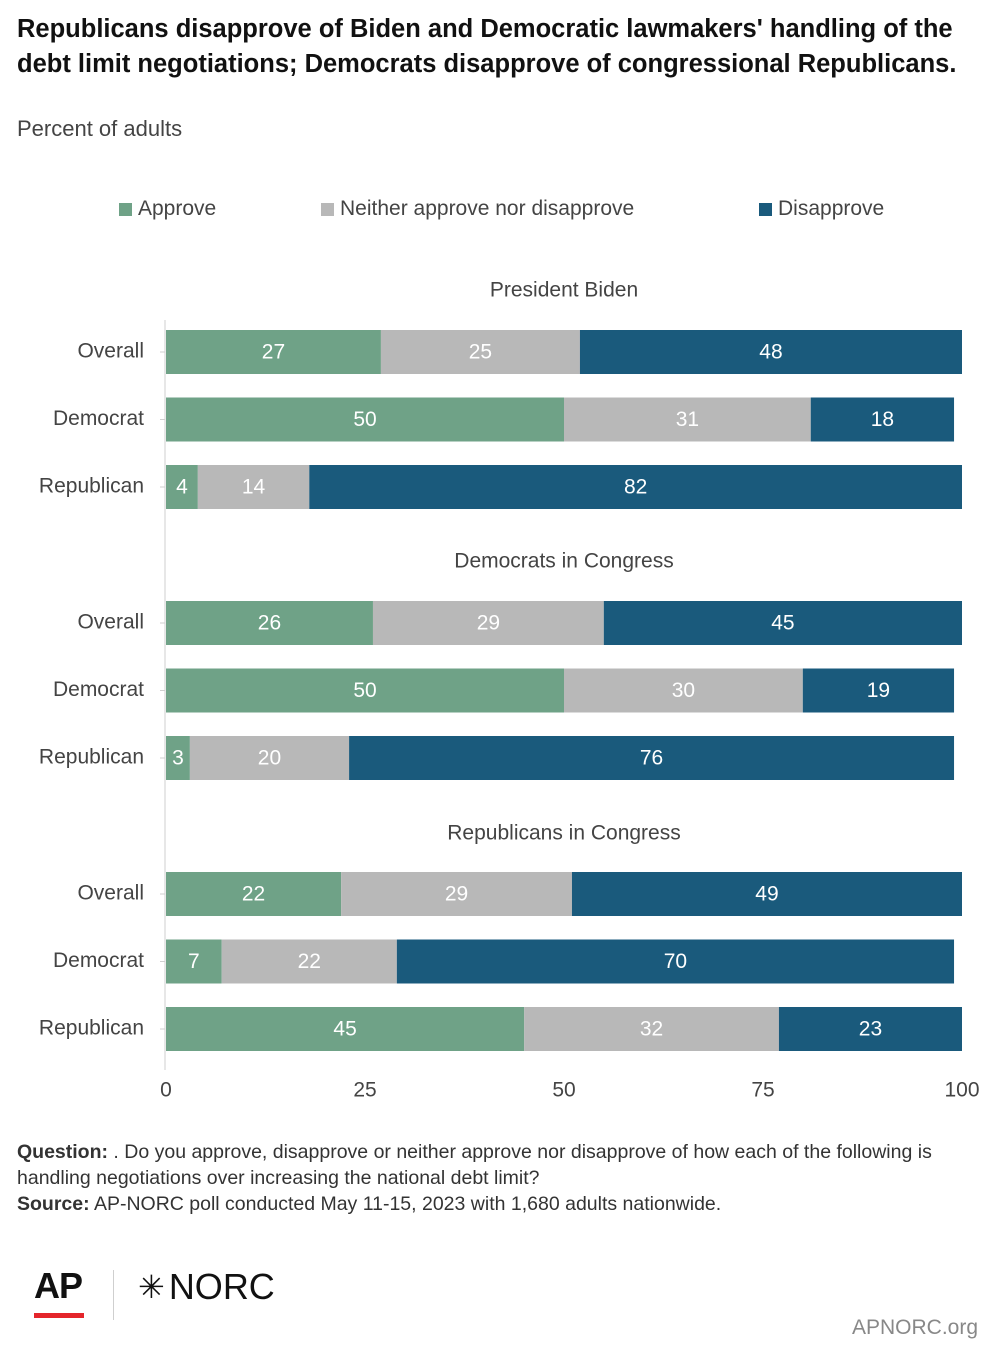 This screenshot has width=995, height=1352. Describe the element at coordinates (62, 1152) in the screenshot. I see `question-label: Question:` at that location.